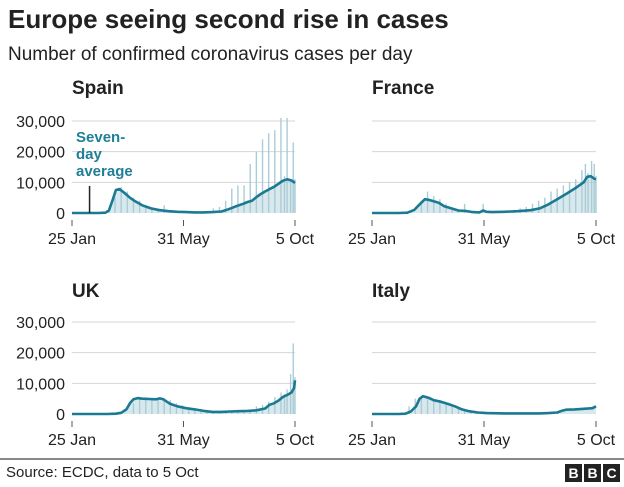 This screenshot has height=487, width=624. Describe the element at coordinates (403, 88) in the screenshot. I see `panel-title: France` at that location.